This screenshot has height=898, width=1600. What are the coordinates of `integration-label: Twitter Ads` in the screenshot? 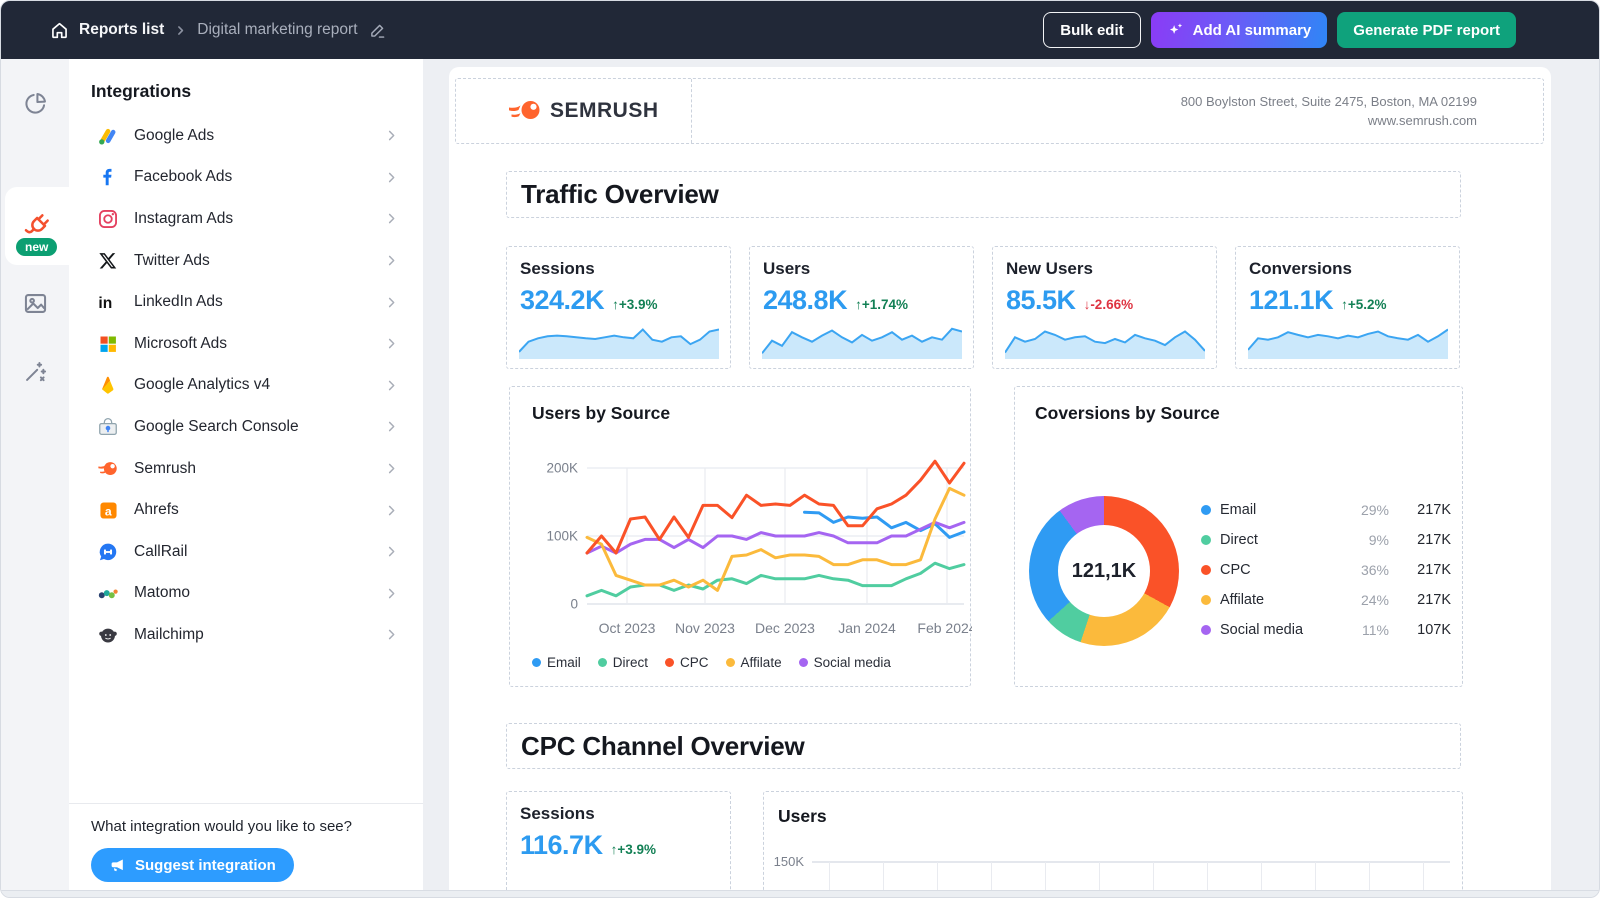 It's located at (172, 260).